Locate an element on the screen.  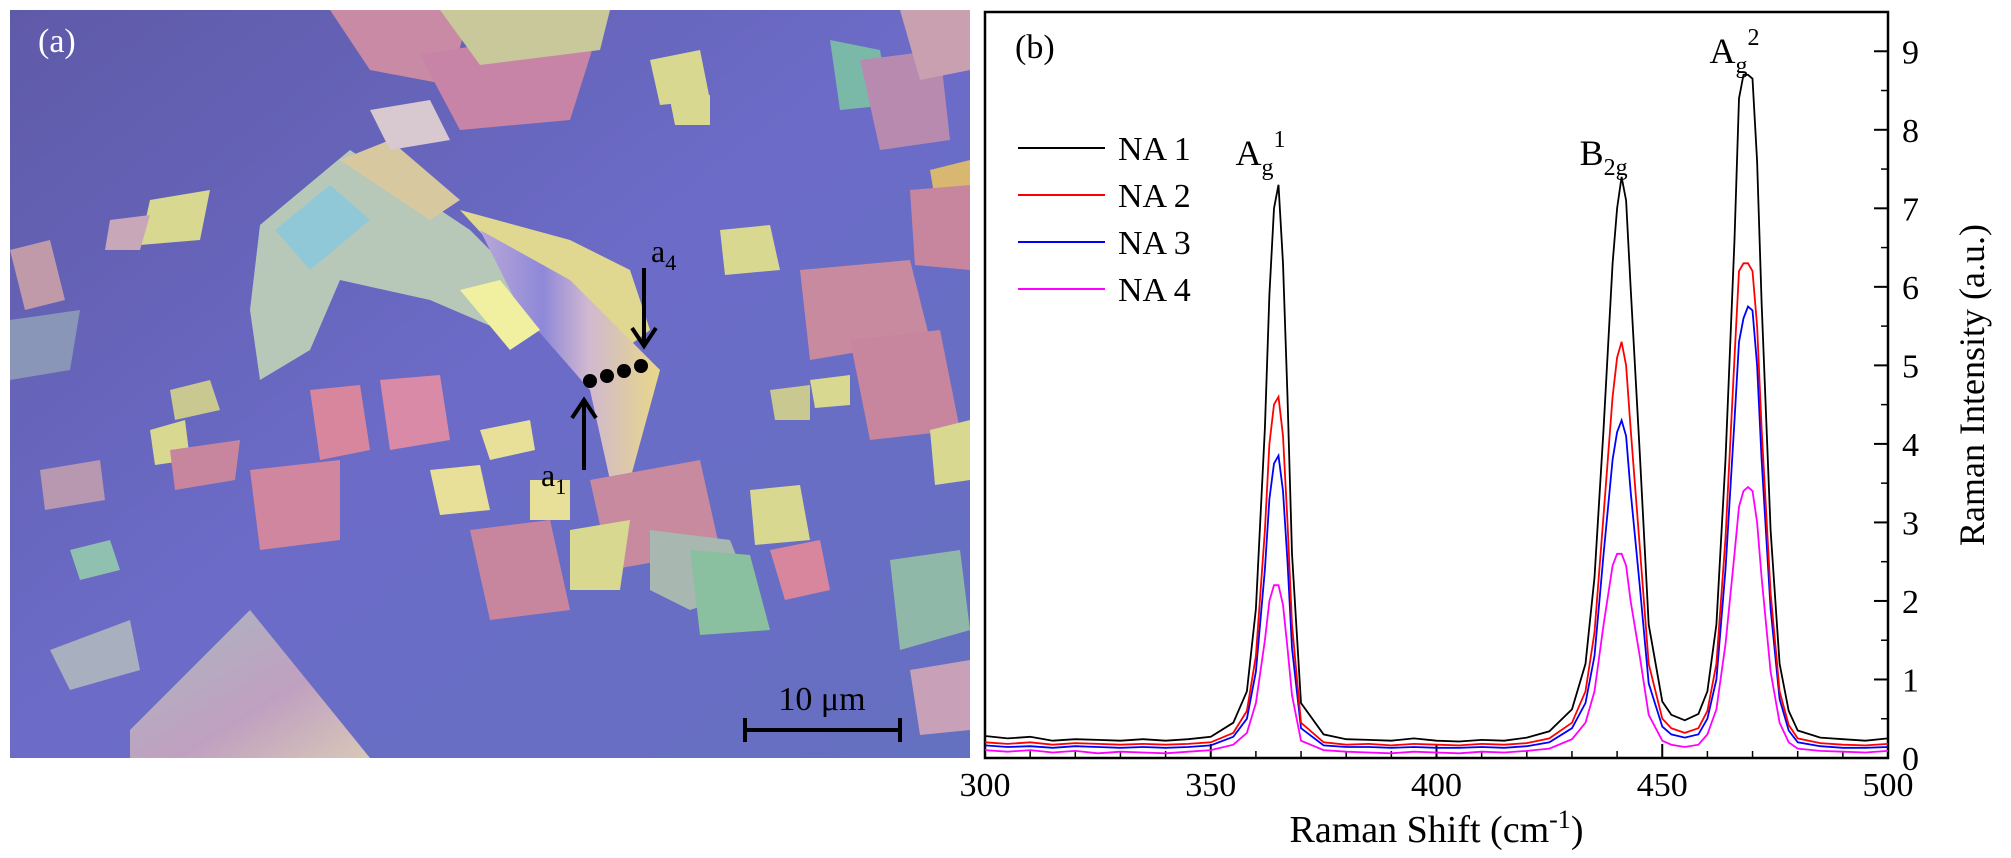
x-tick-label: 450 is located at coordinates (1662, 785).